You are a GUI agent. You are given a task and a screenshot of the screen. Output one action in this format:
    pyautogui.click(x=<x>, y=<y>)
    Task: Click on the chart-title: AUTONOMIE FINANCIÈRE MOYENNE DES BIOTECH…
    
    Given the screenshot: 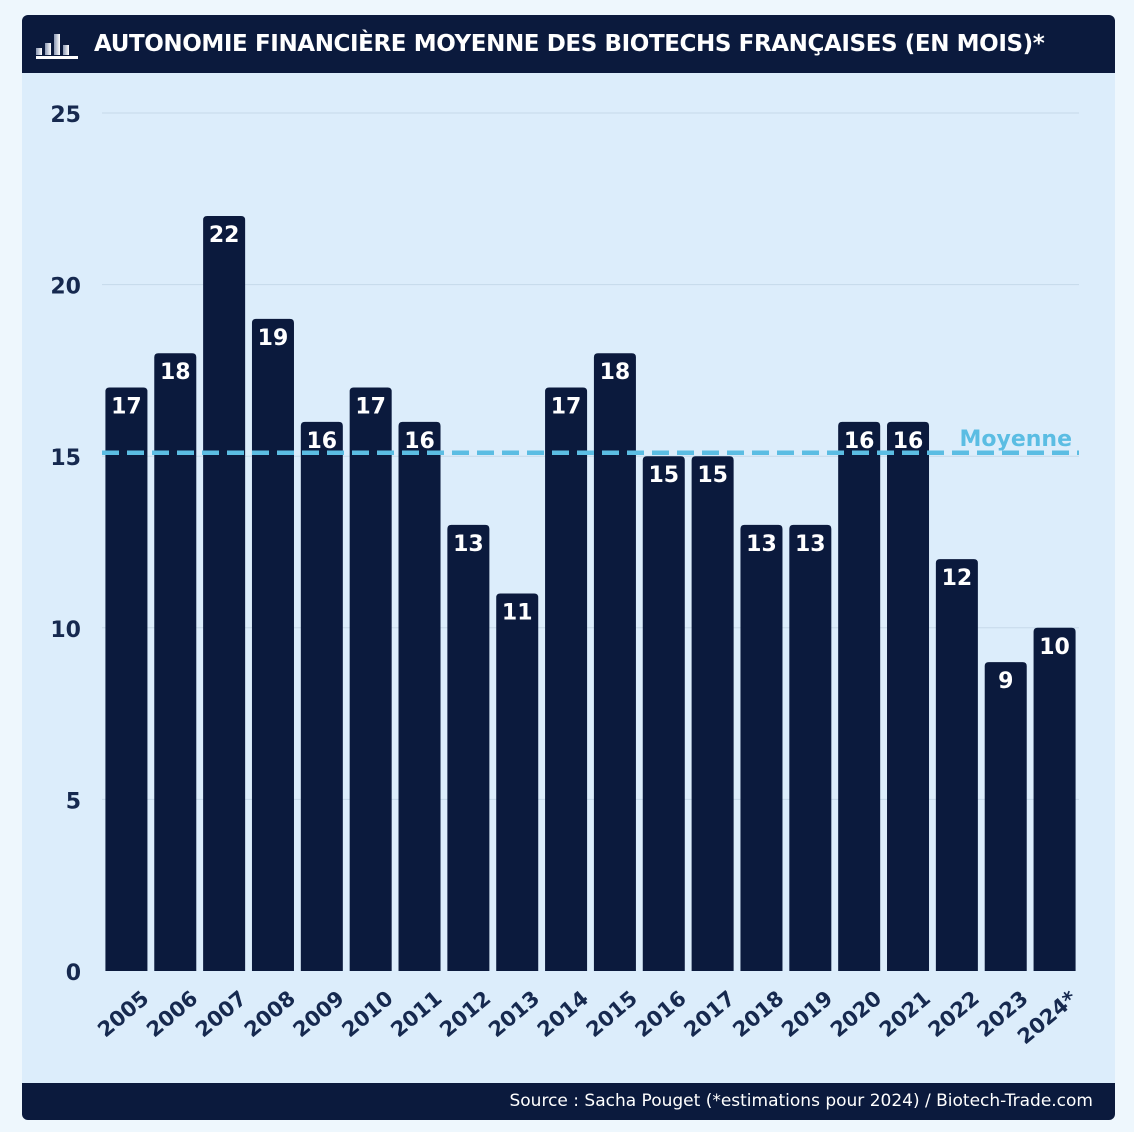 What is the action you would take?
    pyautogui.click(x=569, y=44)
    